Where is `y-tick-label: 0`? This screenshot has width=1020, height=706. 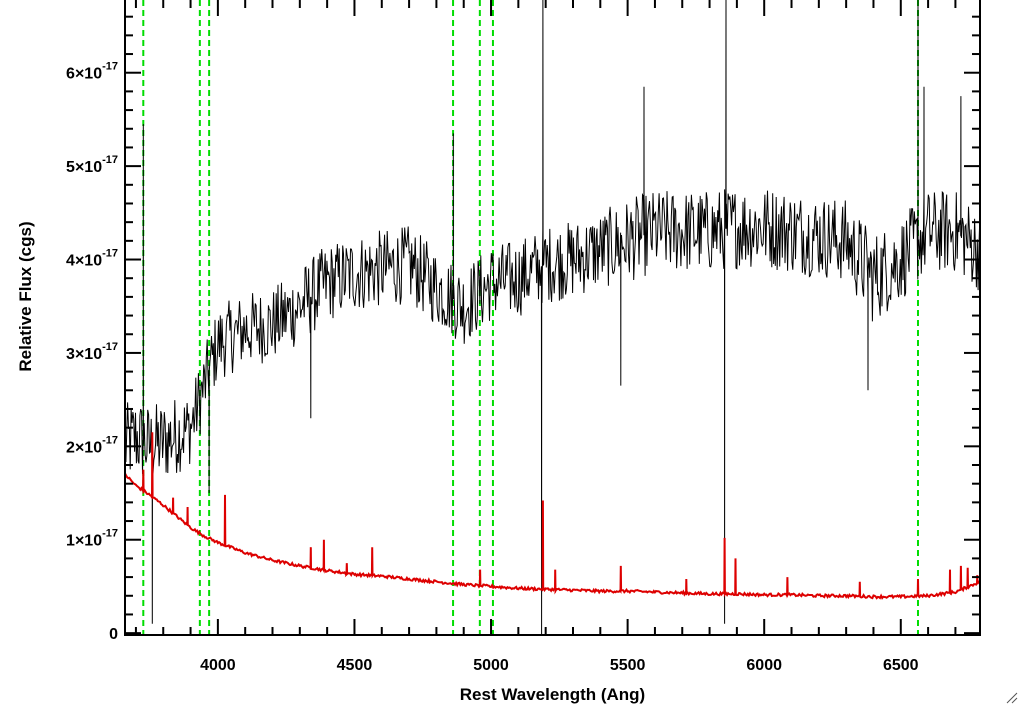 y-tick-label: 0 is located at coordinates (113, 634).